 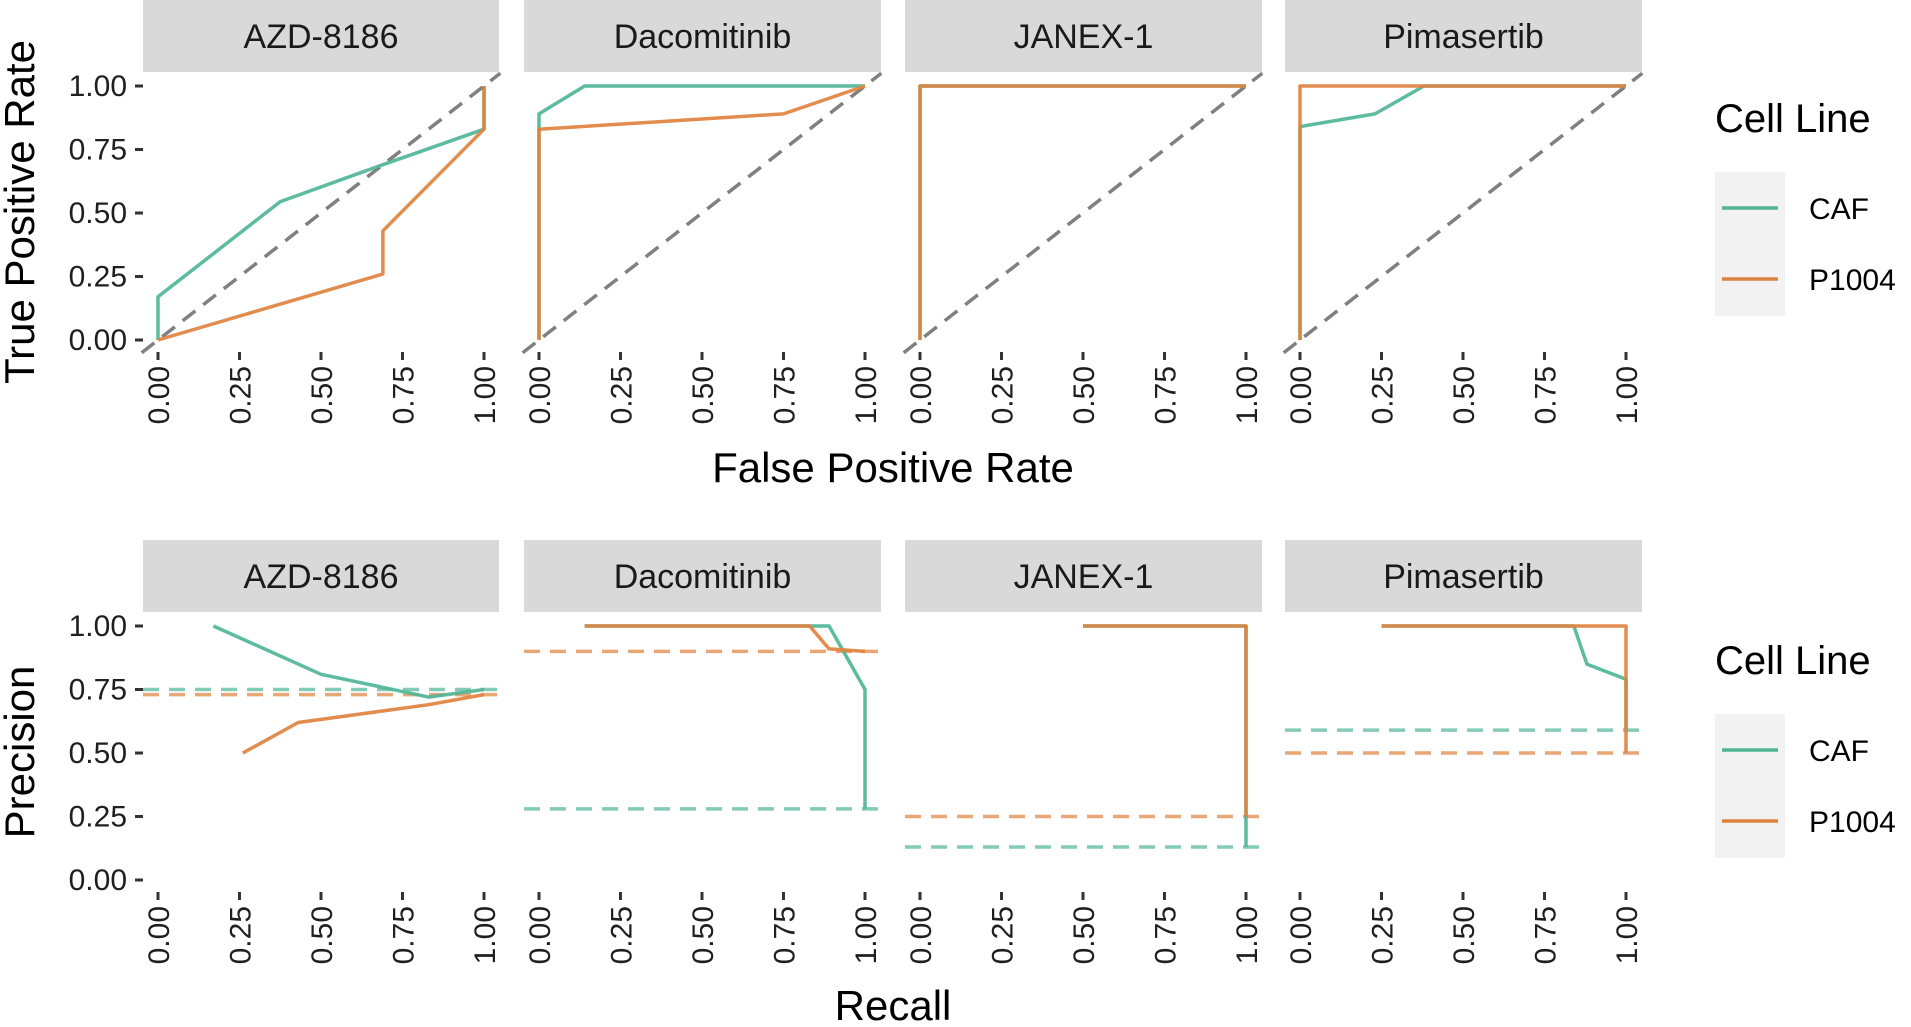 What do you see at coordinates (1839, 751) in the screenshot?
I see `pr-legend-label-caf: CAF` at bounding box center [1839, 751].